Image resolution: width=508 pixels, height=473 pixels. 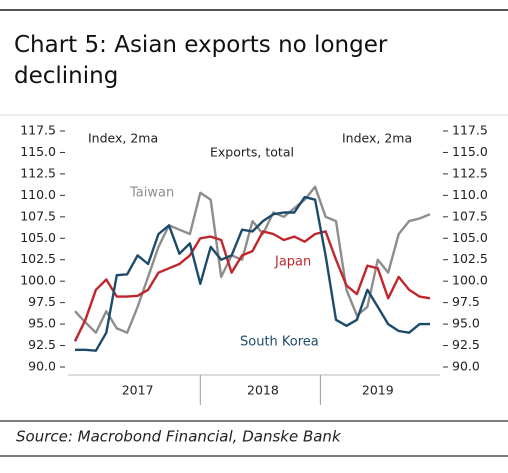 I want to click on y-tick-label: 112.5, so click(x=38, y=172).